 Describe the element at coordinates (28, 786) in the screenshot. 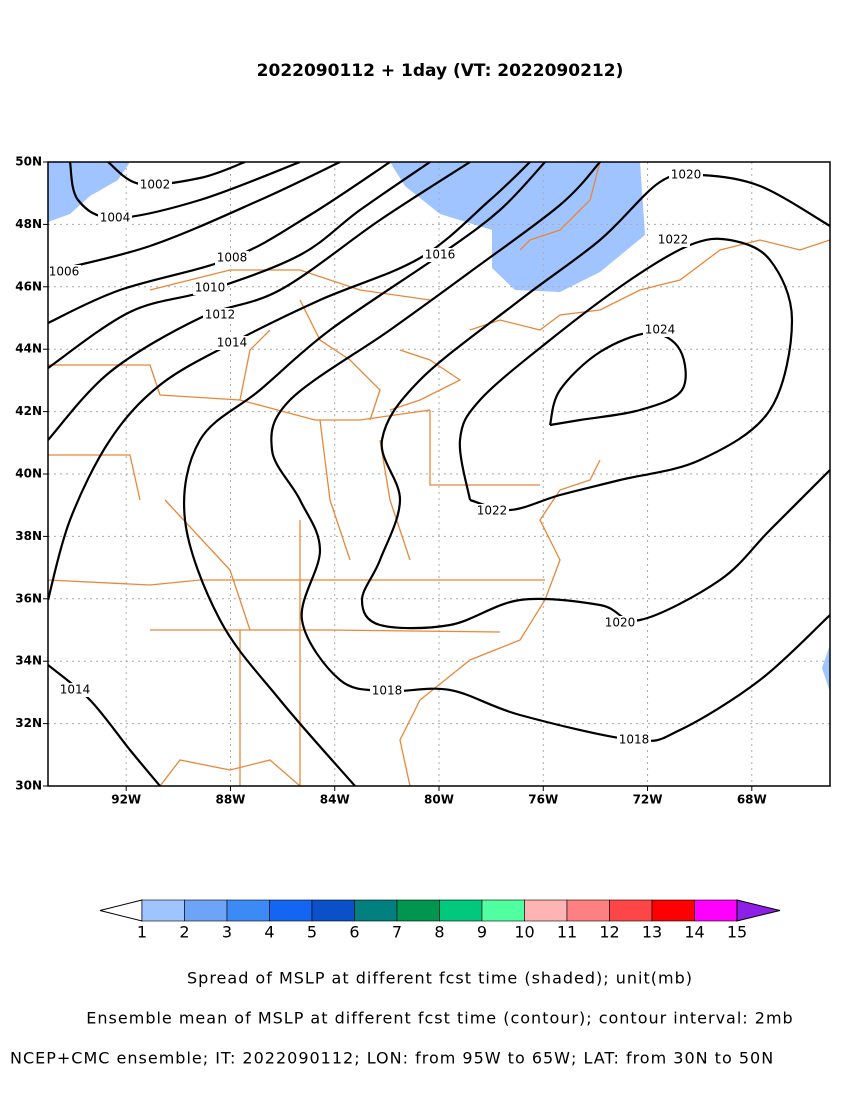

I see `y-tick-label: 30N` at that location.